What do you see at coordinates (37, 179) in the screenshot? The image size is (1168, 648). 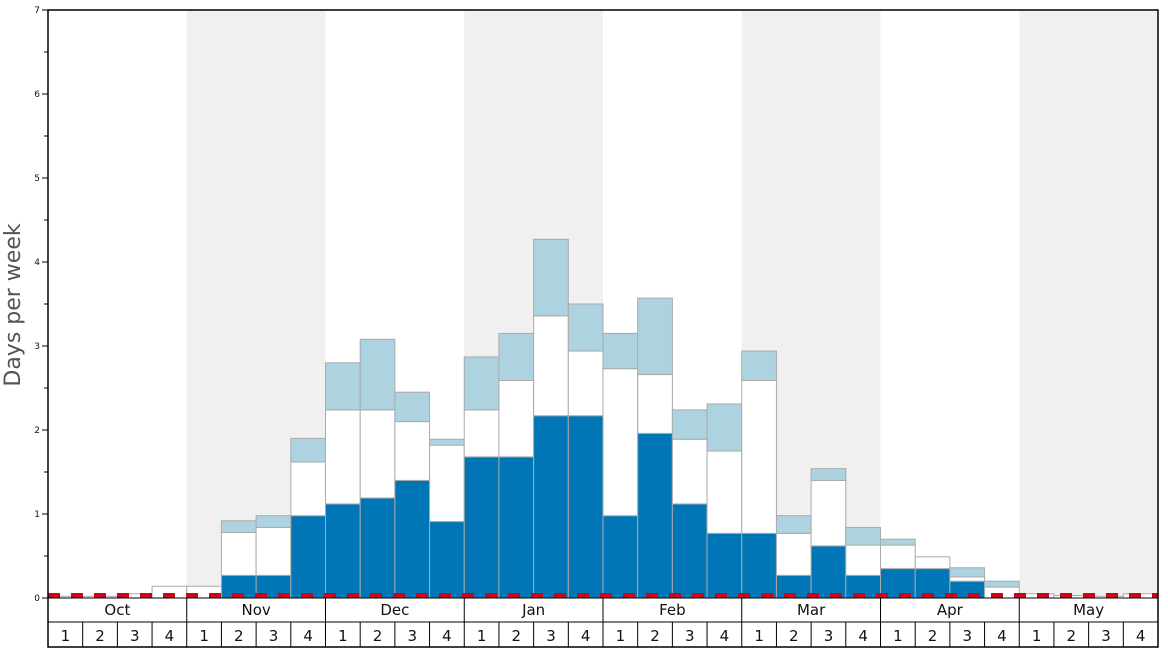 I see `y-tick-label: 5` at bounding box center [37, 179].